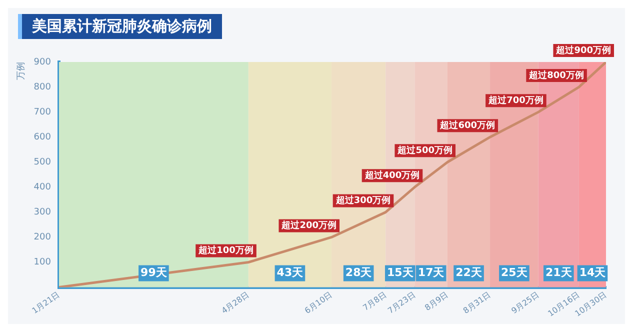 The height and width of the screenshot is (332, 633). What do you see at coordinates (469, 273) in the screenshot?
I see `band-label: 22天` at bounding box center [469, 273].